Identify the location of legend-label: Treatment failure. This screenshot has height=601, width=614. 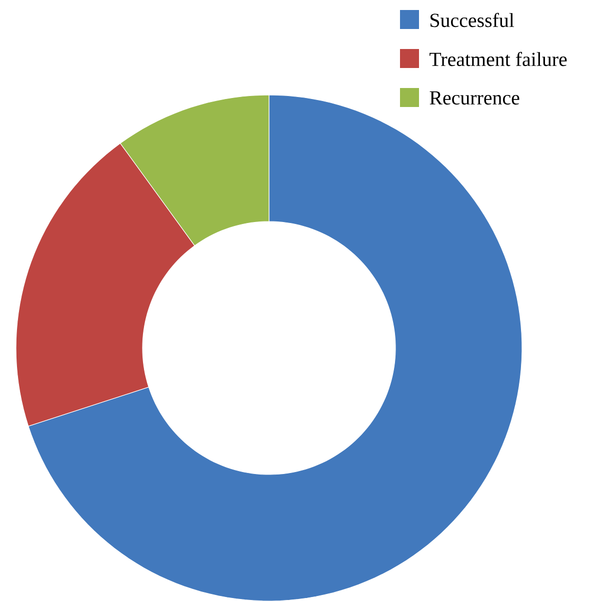
(498, 59).